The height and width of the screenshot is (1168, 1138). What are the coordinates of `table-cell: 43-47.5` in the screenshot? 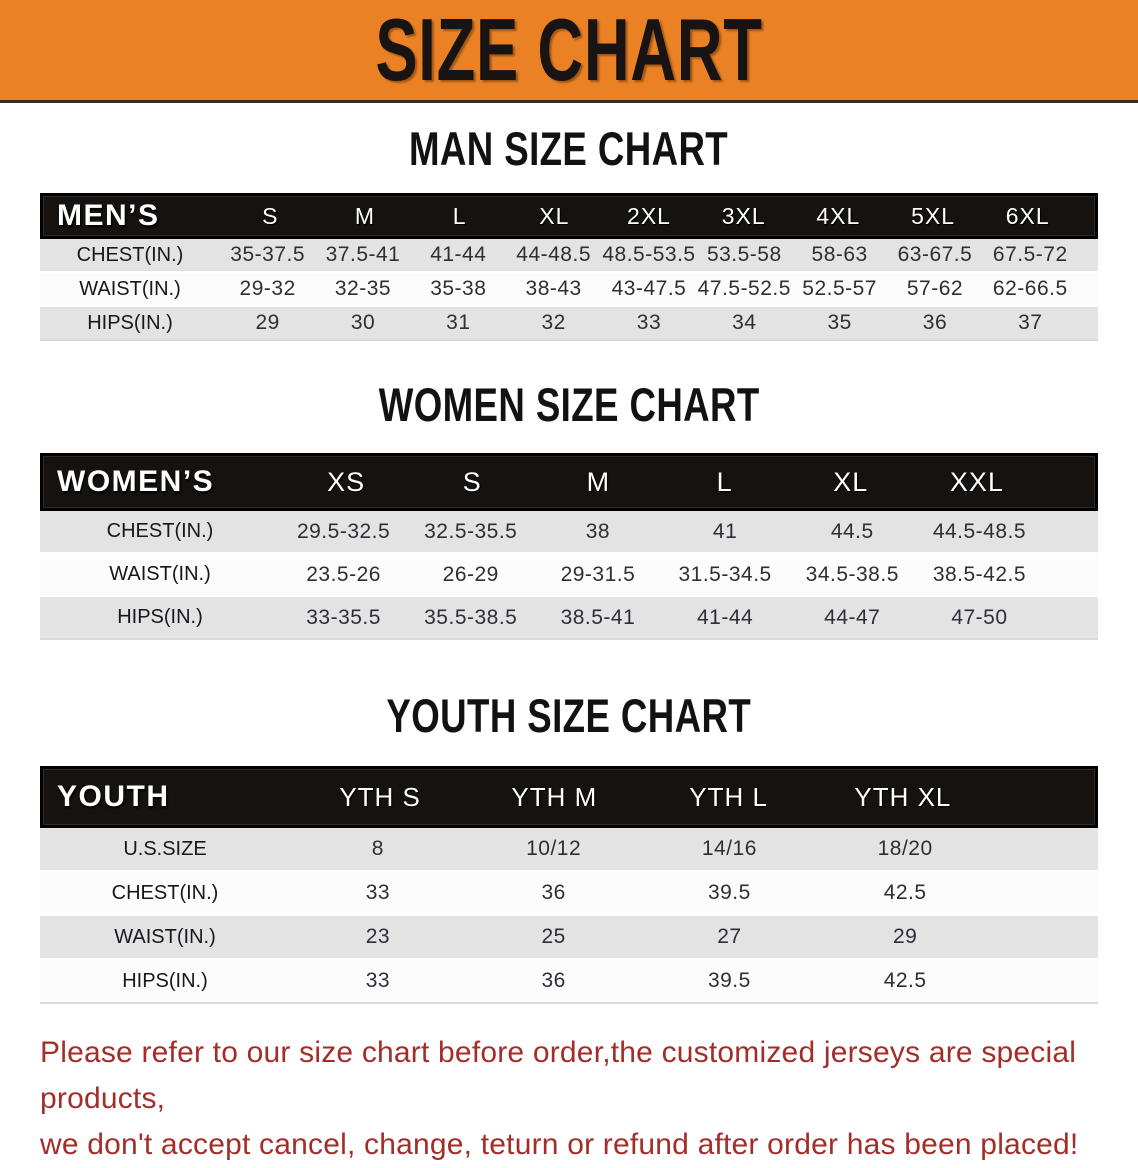 It's located at (649, 288).